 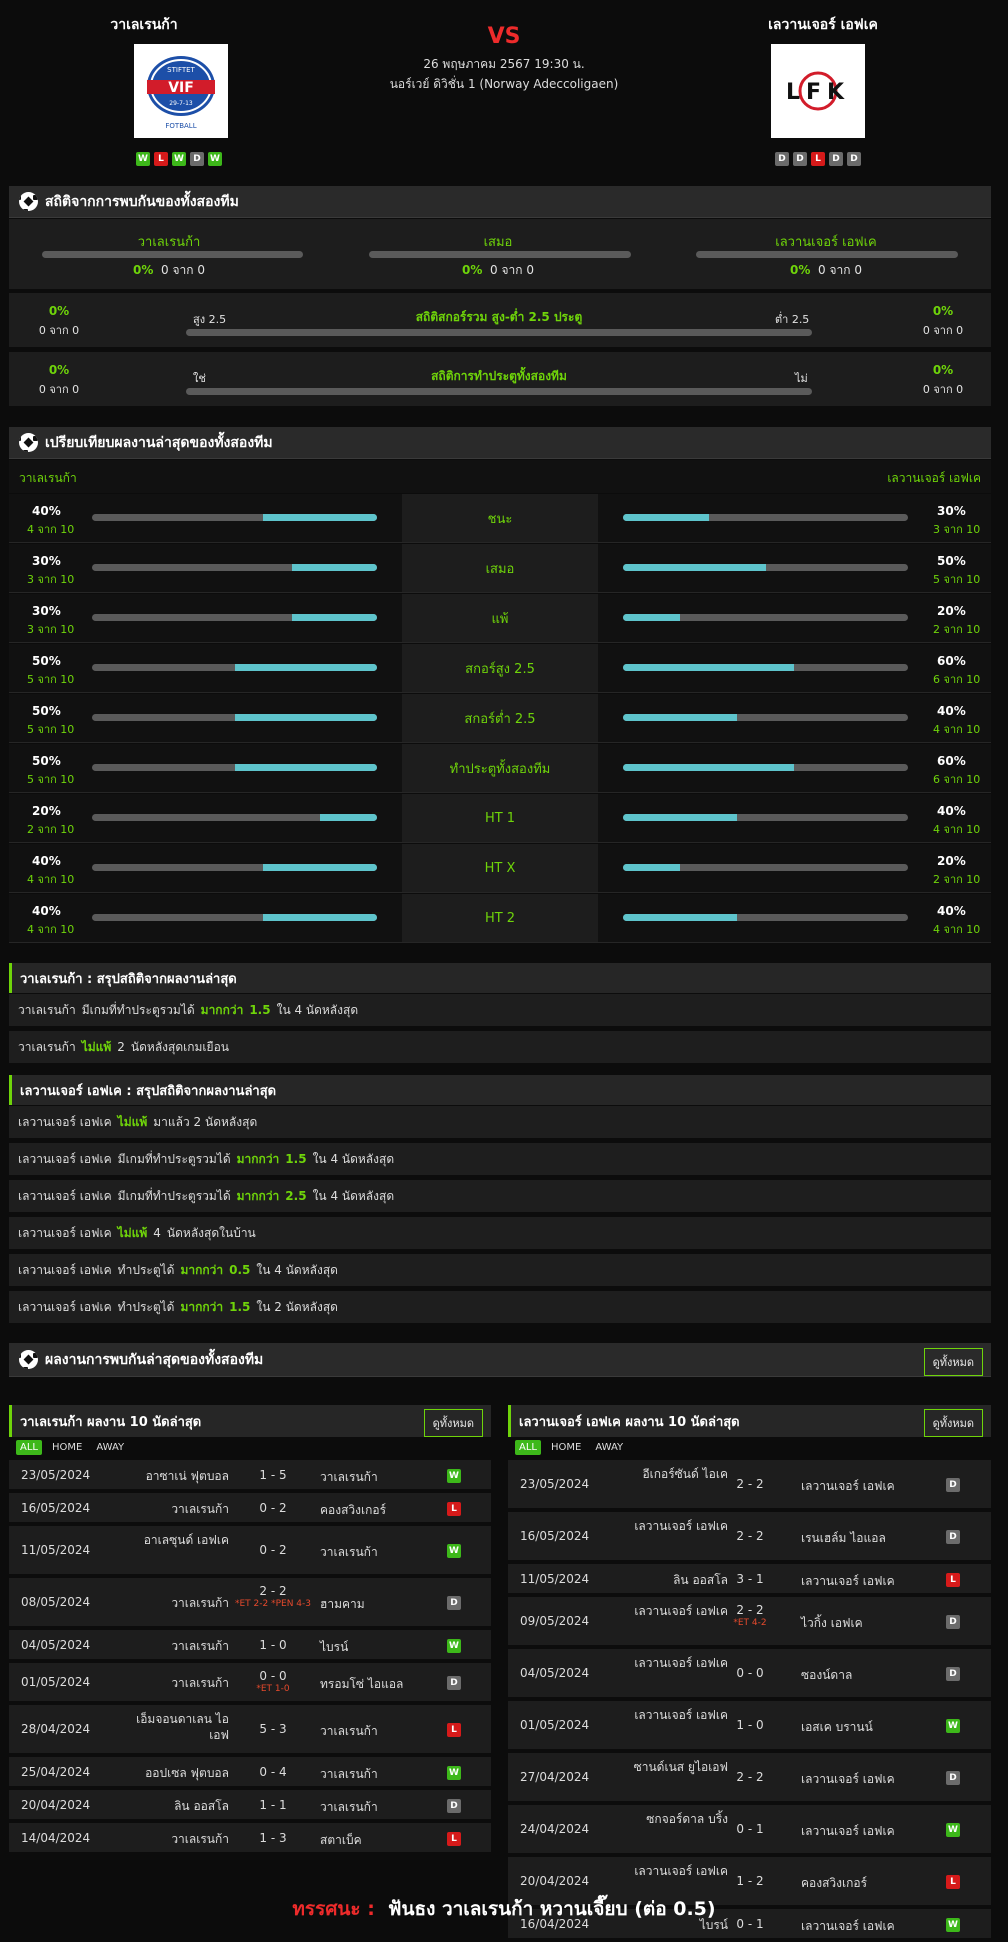 I want to click on match-row: 04/05/2024 เลวานเจอร์ เอฟเค 0 - 0 ซองน์ดาล D, so click(x=749, y=1674).